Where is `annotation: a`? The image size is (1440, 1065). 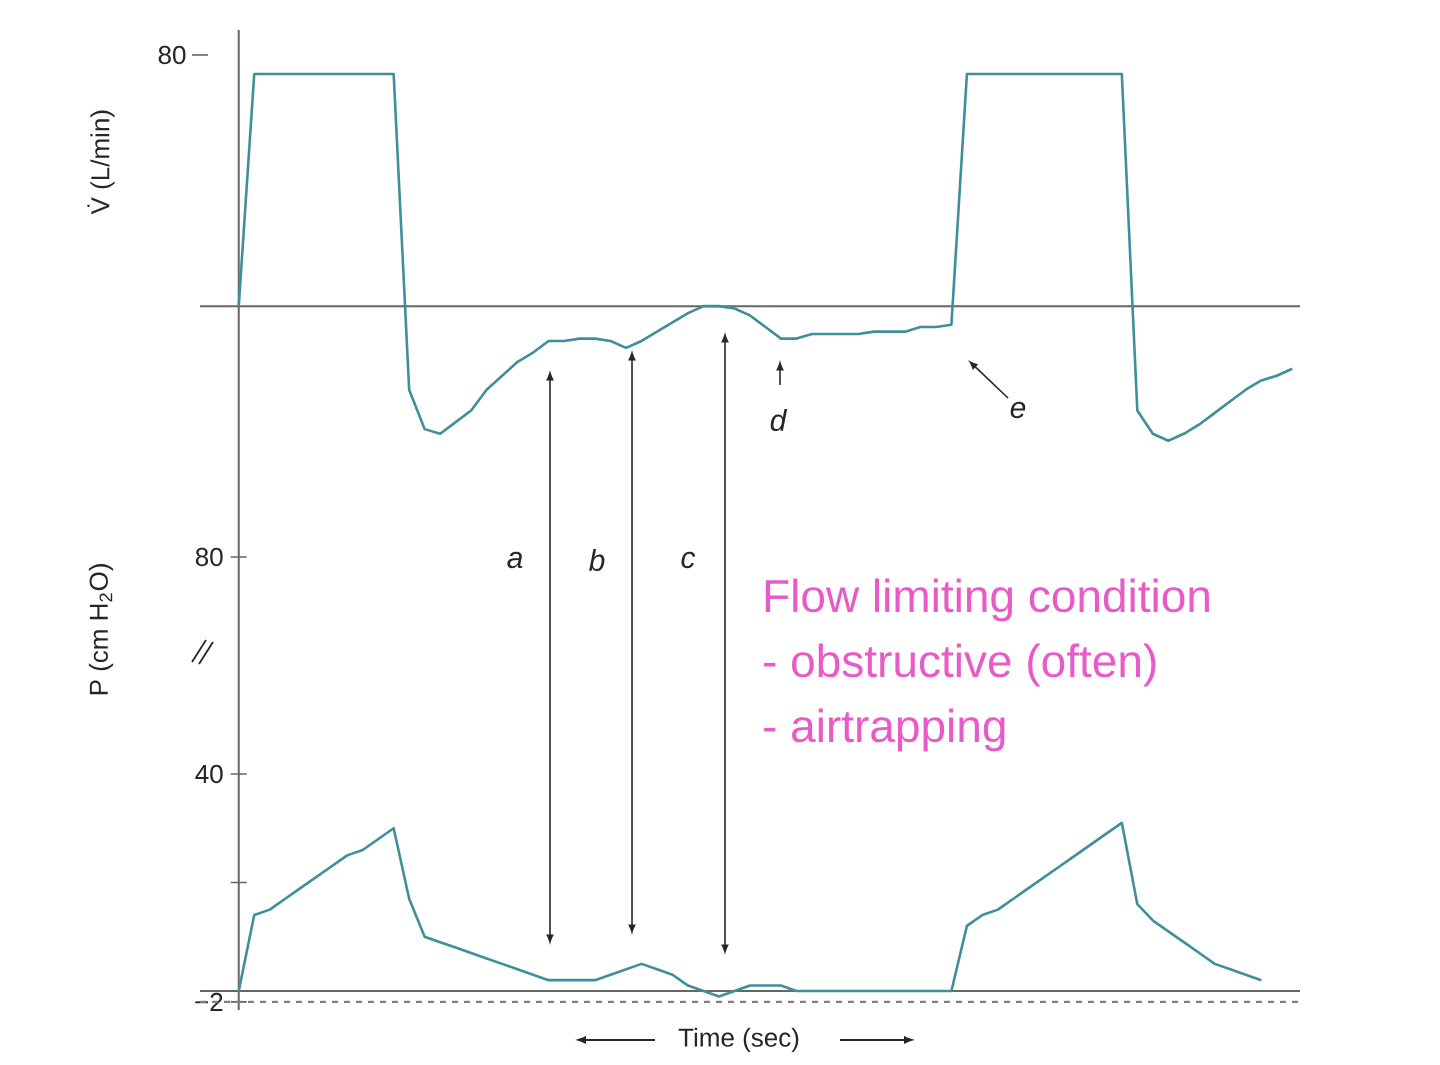
annotation: a is located at coordinates (515, 560).